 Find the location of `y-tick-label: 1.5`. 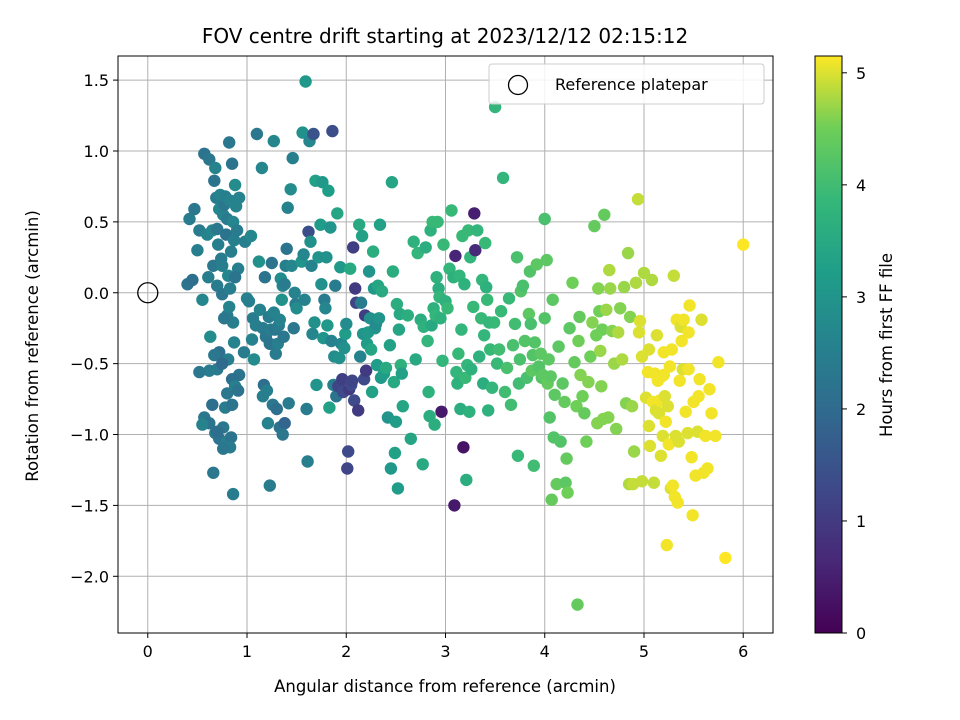

y-tick-label: 1.5 is located at coordinates (96, 80).